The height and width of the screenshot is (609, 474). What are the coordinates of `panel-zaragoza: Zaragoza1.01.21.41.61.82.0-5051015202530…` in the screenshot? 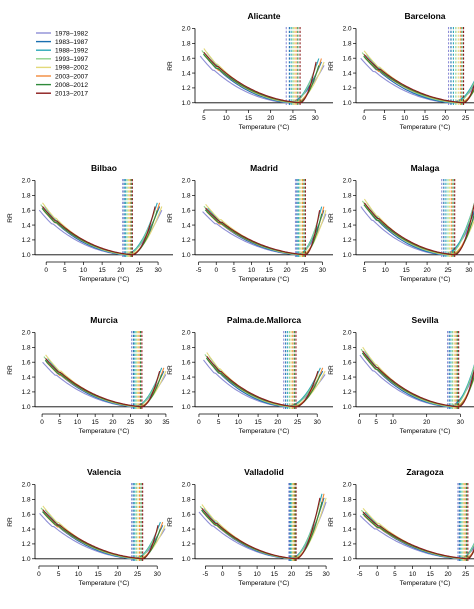 It's located at (401, 527).